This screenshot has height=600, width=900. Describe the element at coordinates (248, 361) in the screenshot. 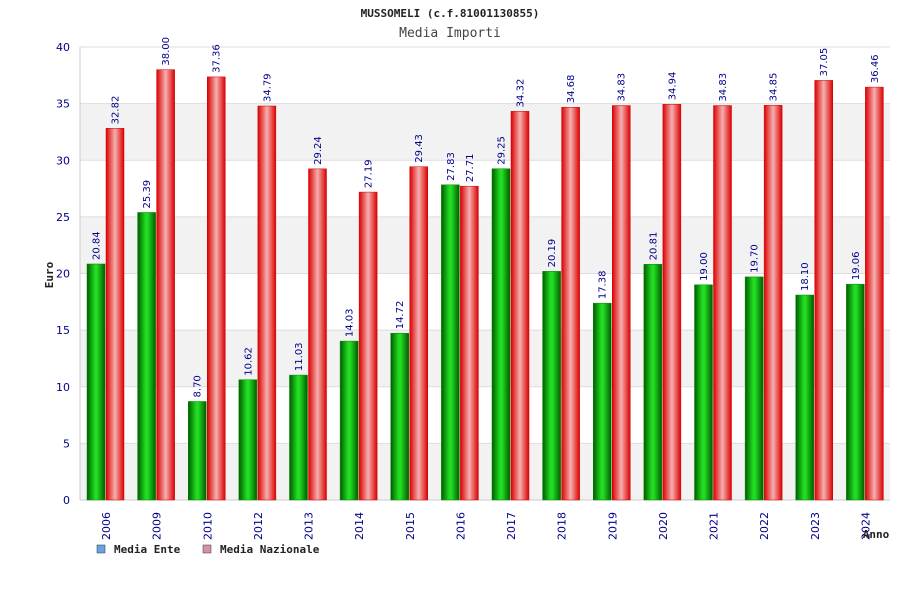

I see `value-label: 10.62` at that location.